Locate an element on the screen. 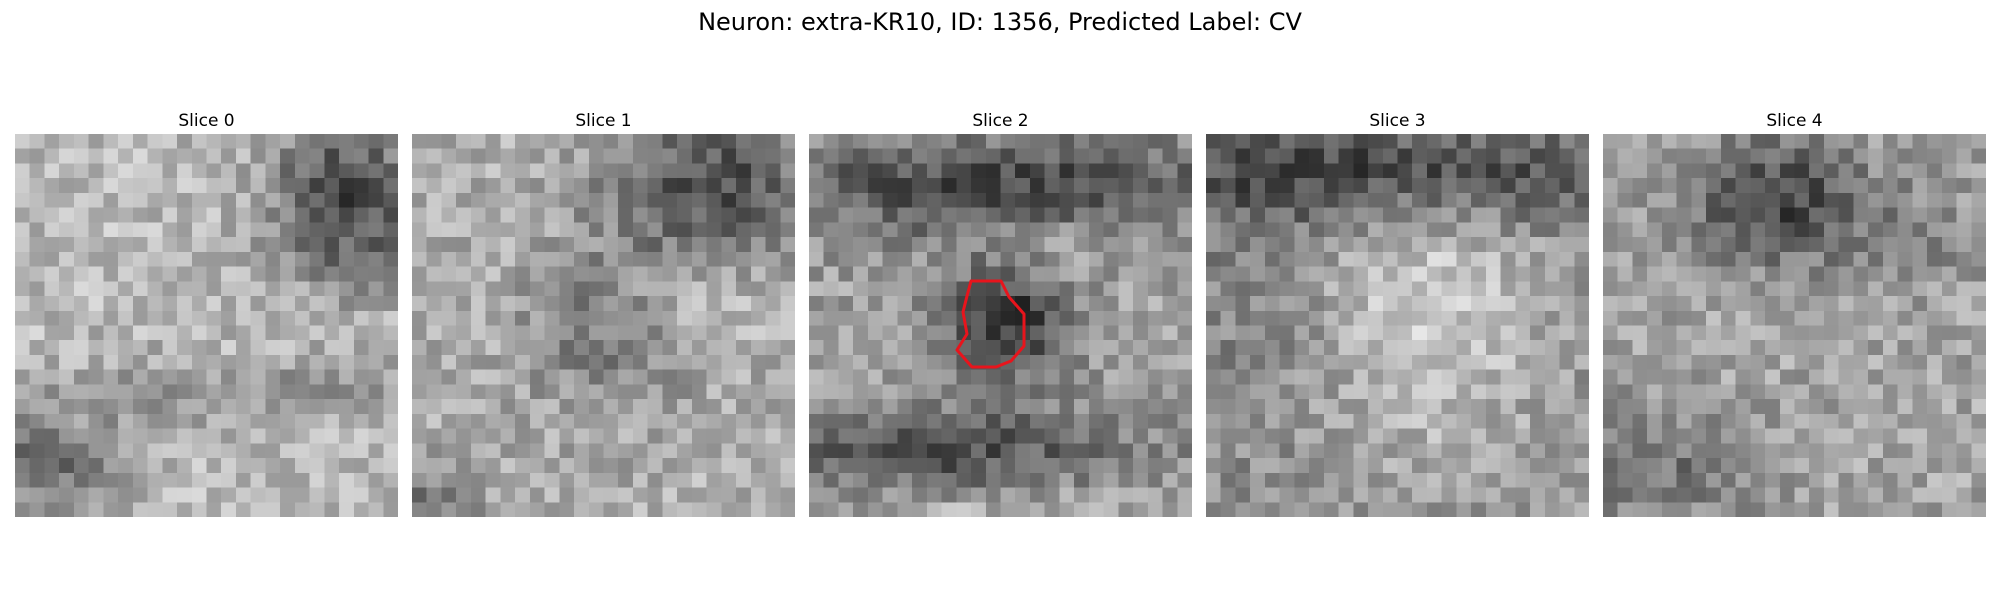  slice-panel-2: Slice 2 is located at coordinates (1000, 312).